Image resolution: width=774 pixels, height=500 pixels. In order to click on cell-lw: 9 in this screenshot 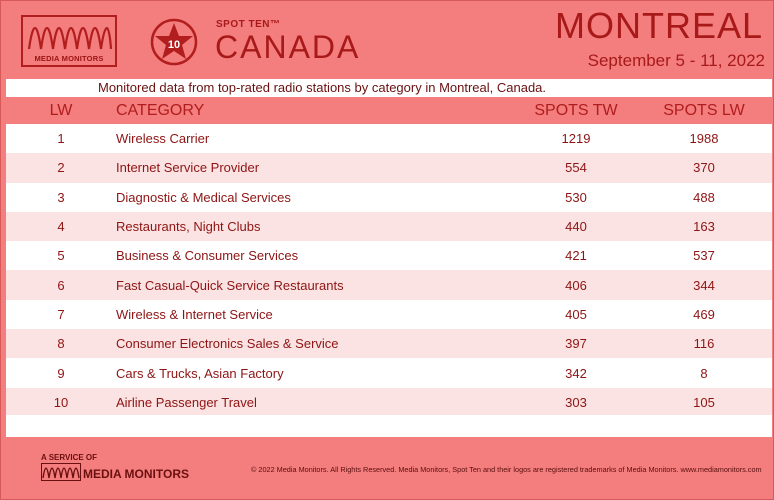, I will do `click(61, 373)`.